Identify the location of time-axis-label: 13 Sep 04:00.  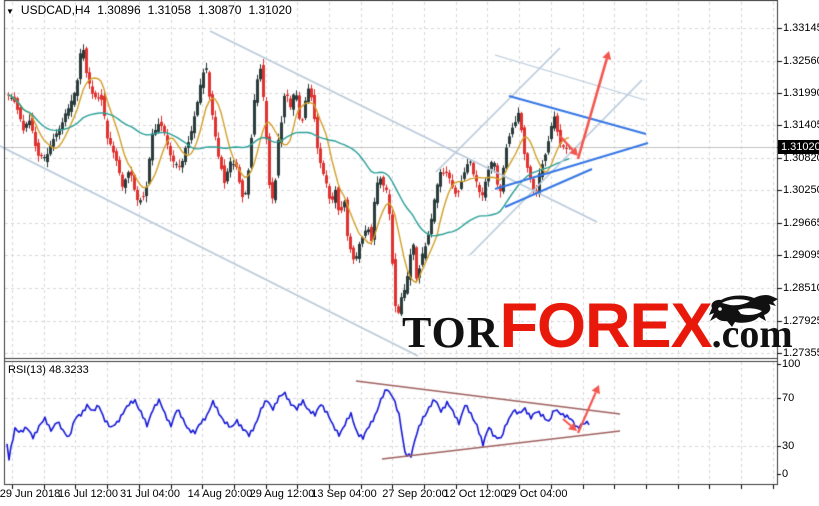
(344, 494).